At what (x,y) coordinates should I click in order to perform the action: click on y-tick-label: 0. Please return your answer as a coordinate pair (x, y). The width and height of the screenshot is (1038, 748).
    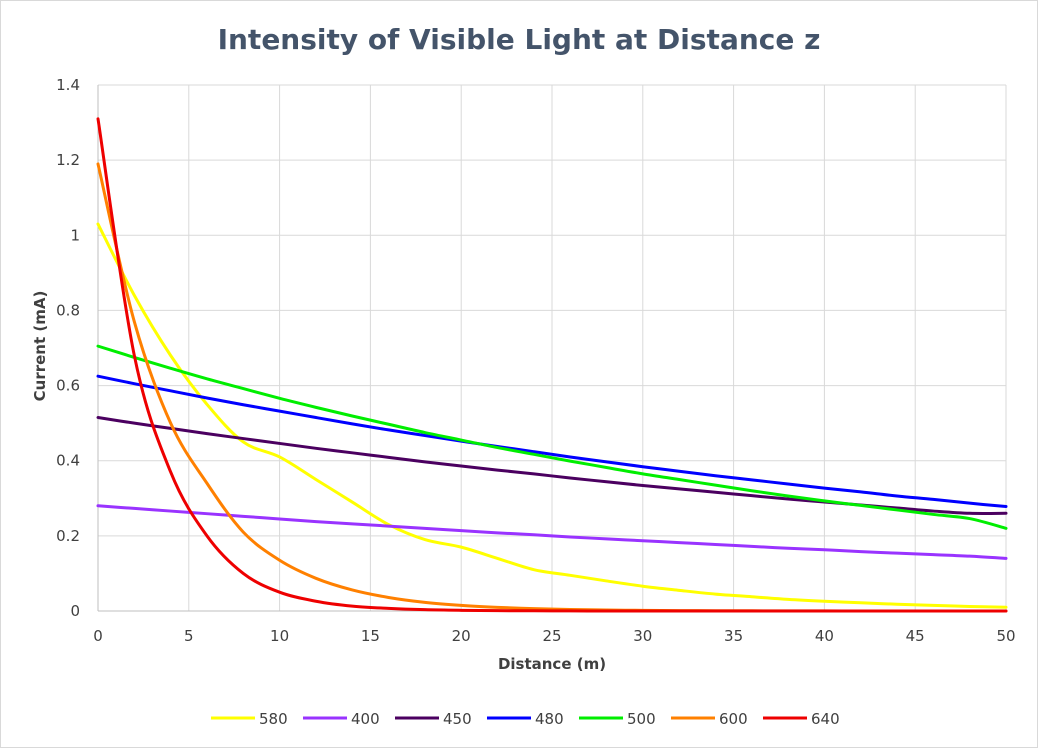
    Looking at the image, I should click on (75, 611).